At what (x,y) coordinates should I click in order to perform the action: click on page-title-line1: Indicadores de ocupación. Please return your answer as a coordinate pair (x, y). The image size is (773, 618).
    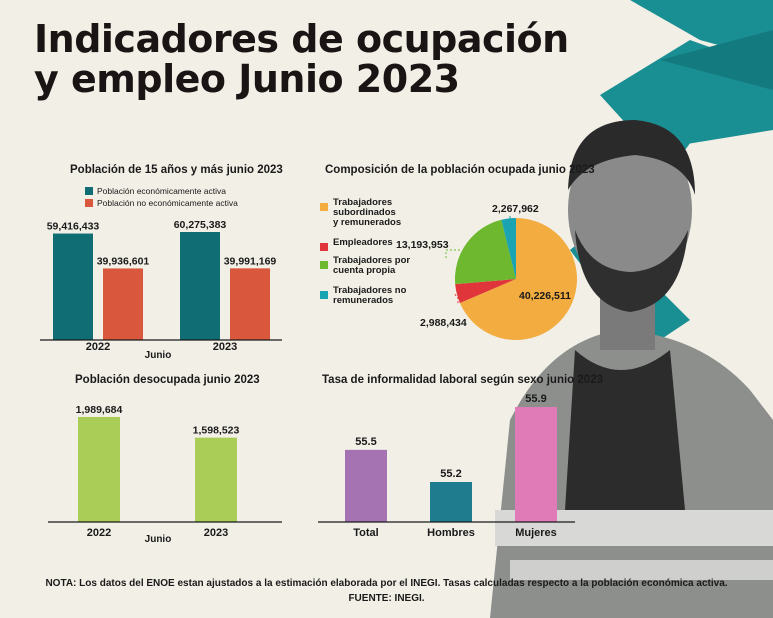
    Looking at the image, I should click on (301, 39).